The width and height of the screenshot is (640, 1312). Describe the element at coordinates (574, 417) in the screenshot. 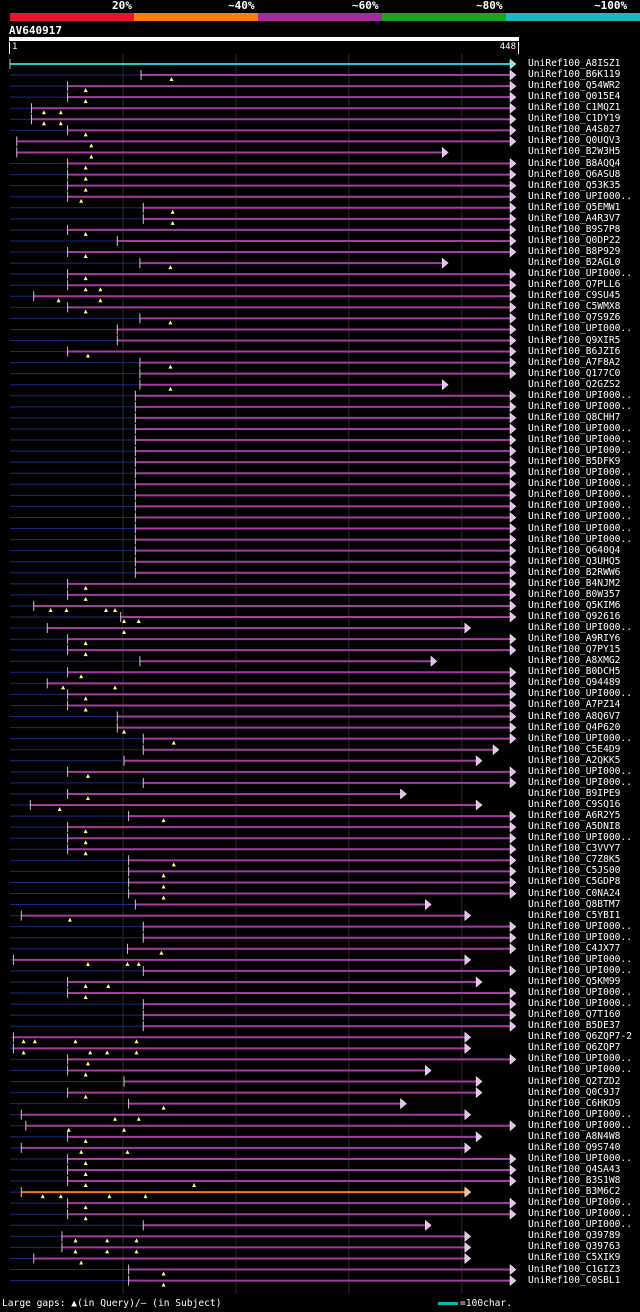

I see `hit-label: UniRef100_Q8CHH7` at that location.